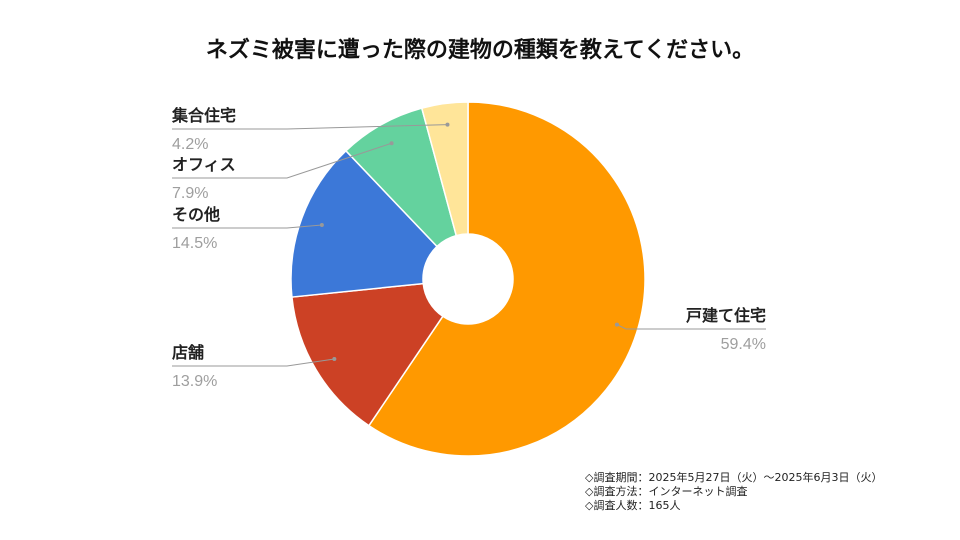  Describe the element at coordinates (633, 505) in the screenshot. I see `note-count: ◇調査人数：165人` at that location.